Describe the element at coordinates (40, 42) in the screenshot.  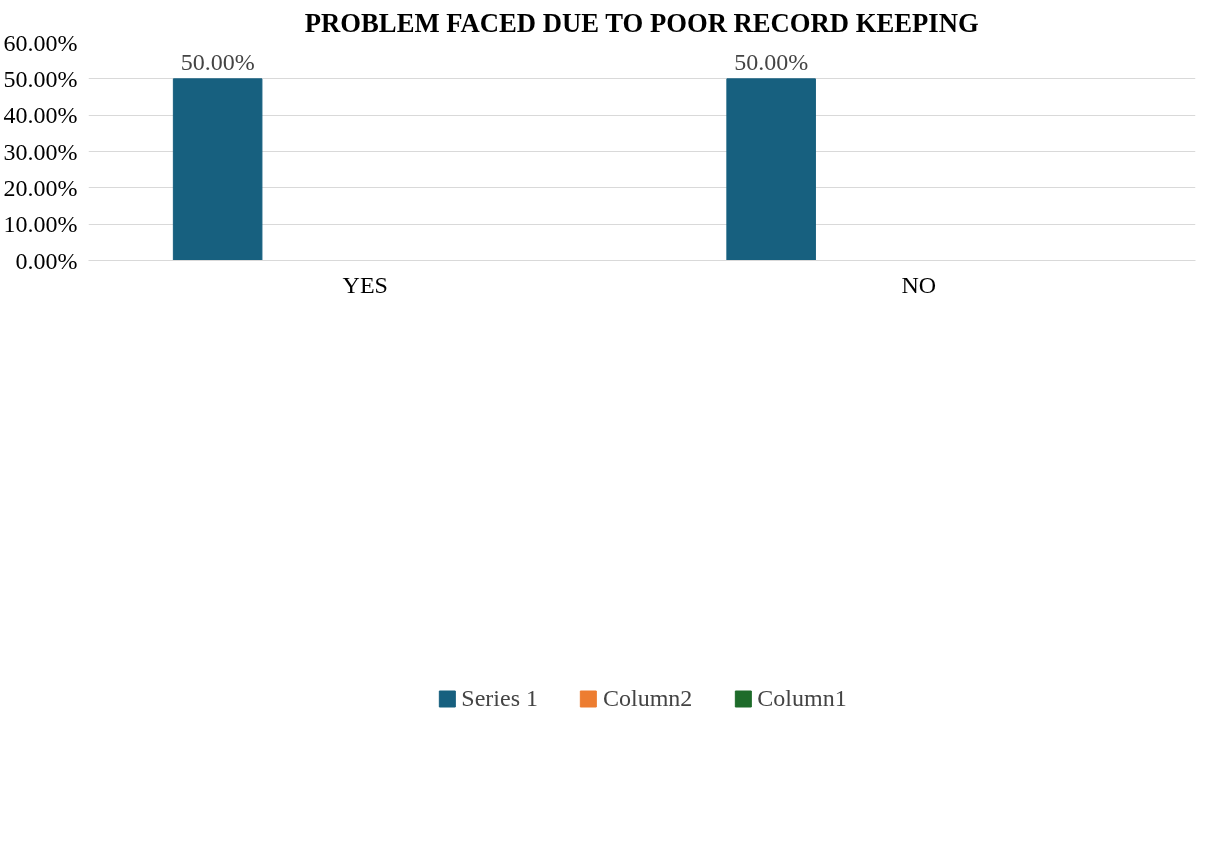
I see `y-tick-label: 60.00%` at that location.